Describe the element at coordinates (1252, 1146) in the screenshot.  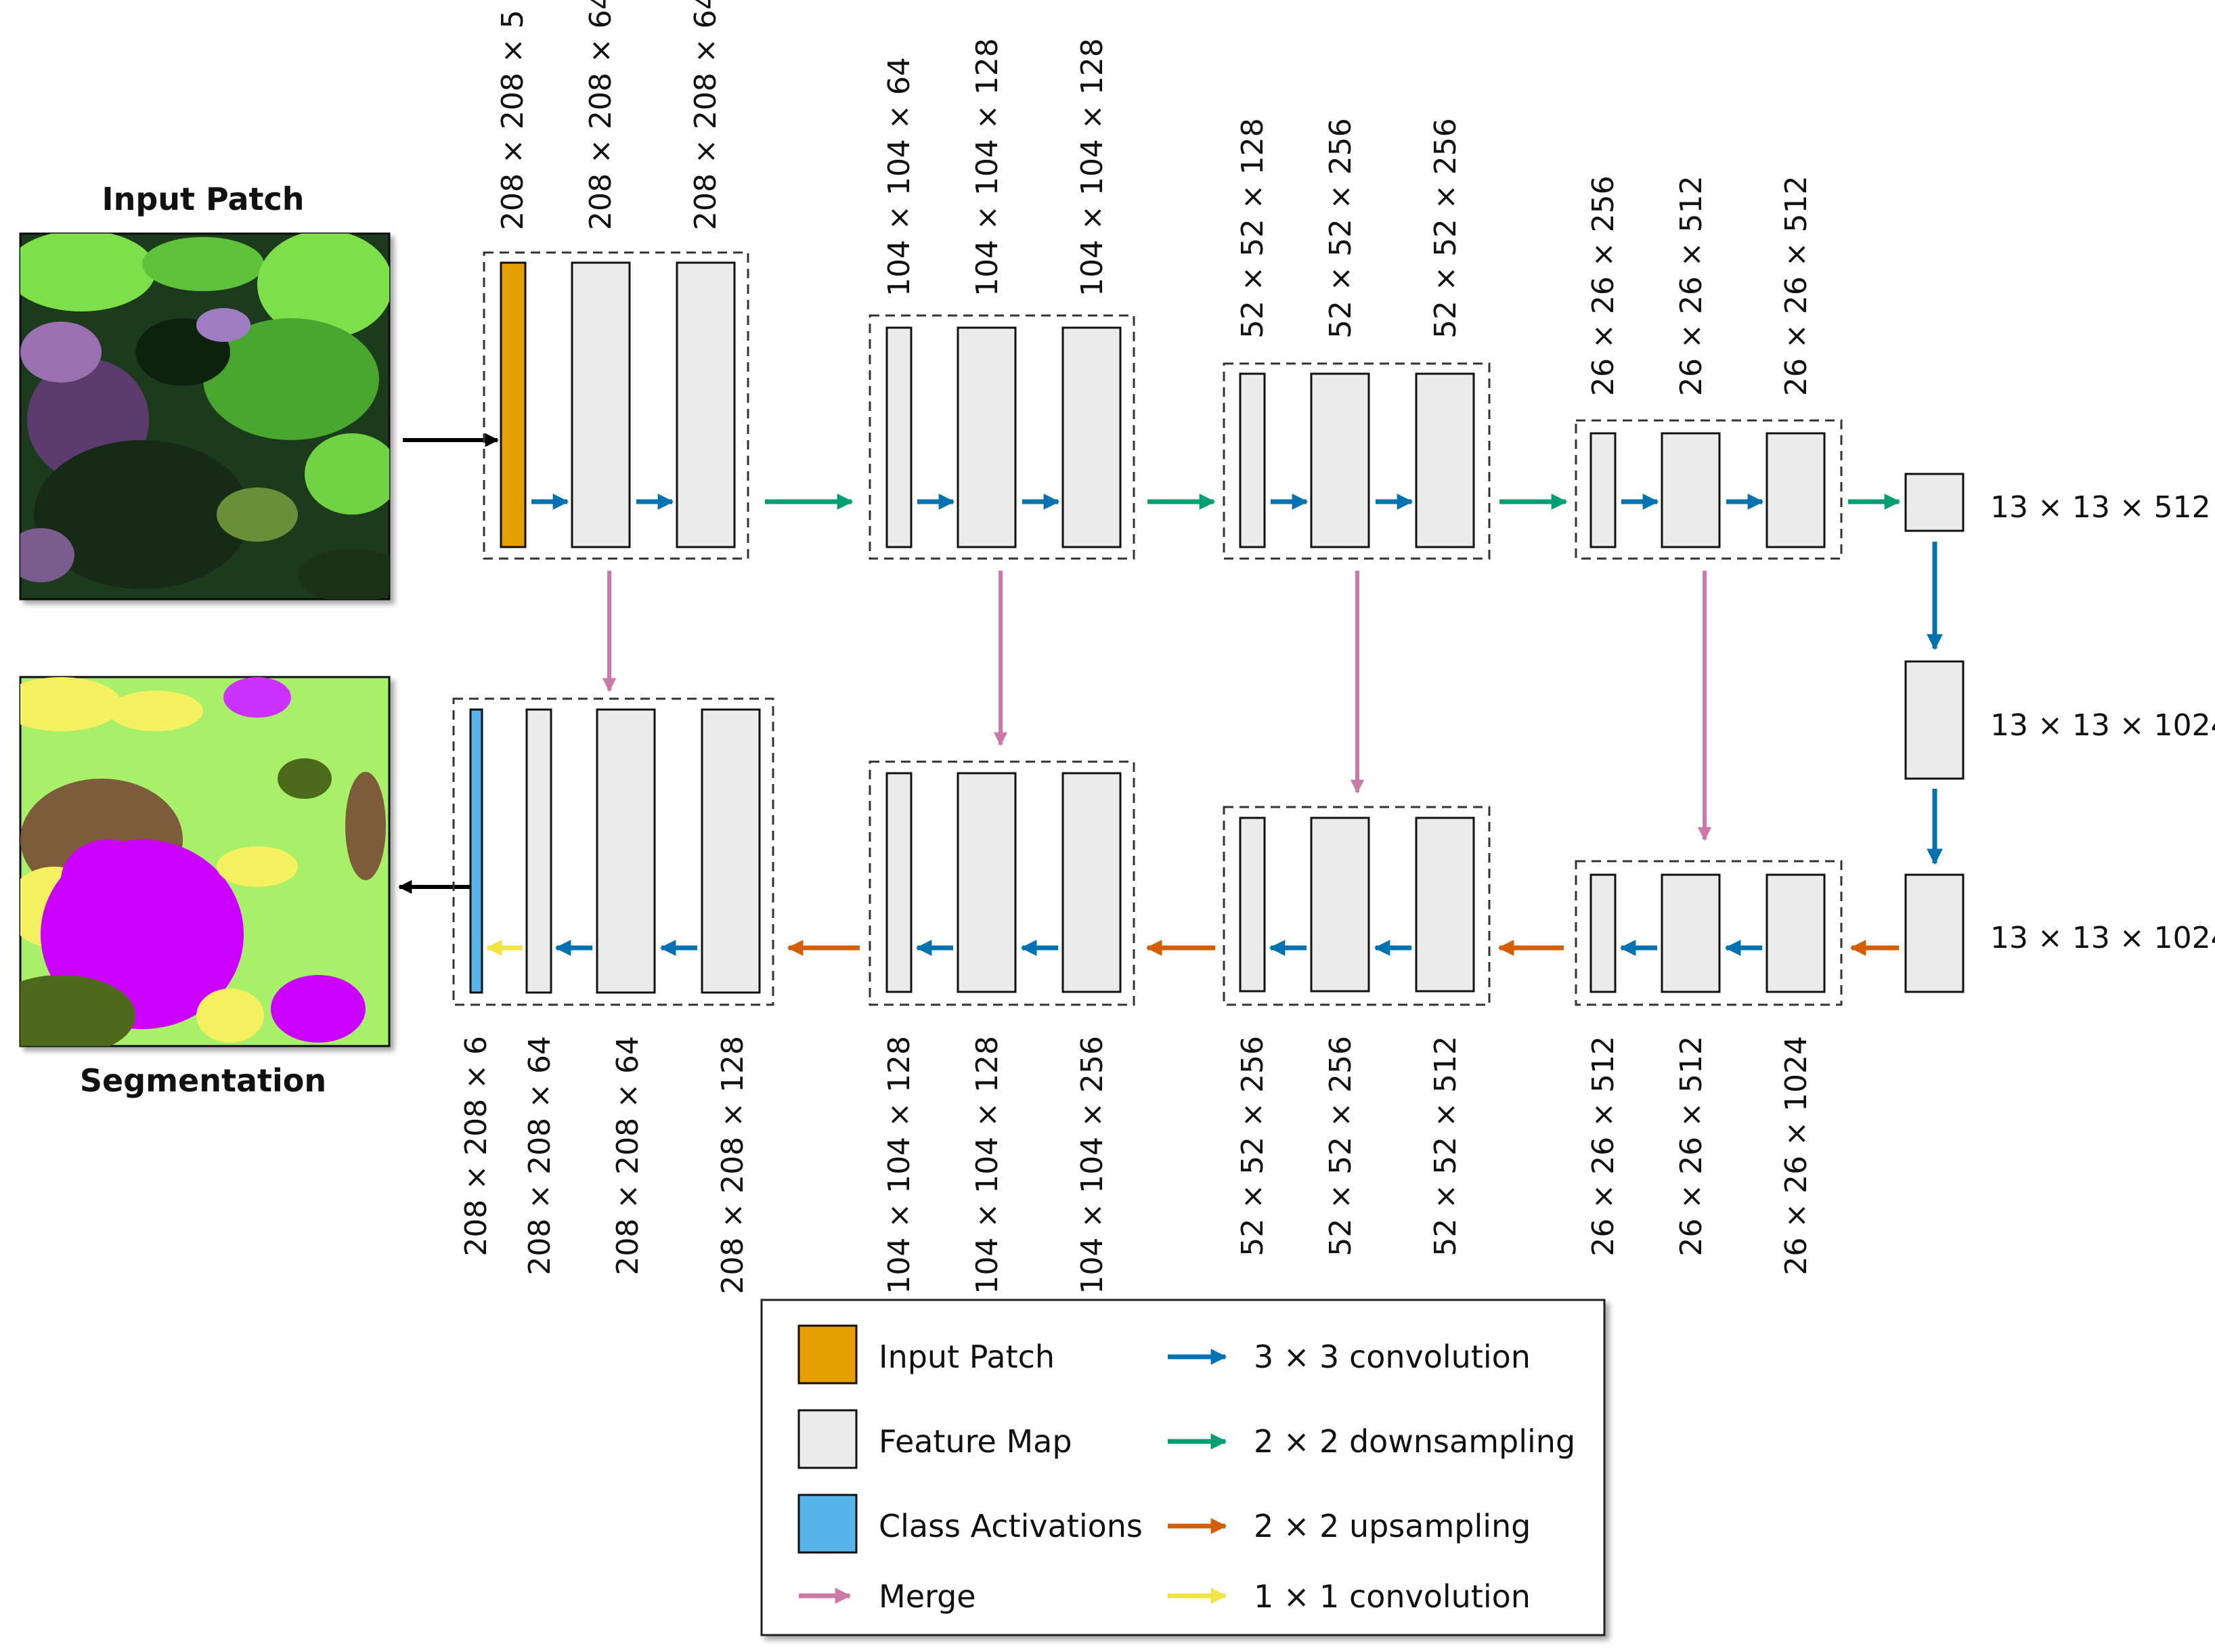
I see `dec3-dim-1: 52 × 52 × 256` at that location.